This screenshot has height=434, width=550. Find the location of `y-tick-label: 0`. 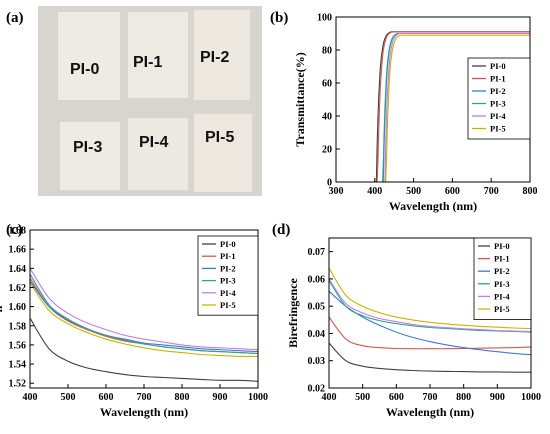

y-tick-label: 0 is located at coordinates (329, 183).